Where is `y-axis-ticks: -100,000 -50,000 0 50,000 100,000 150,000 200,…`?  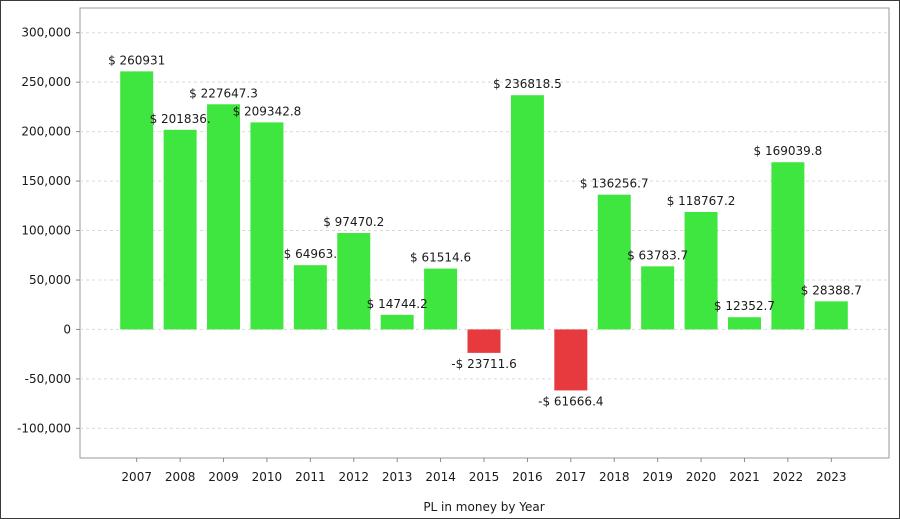
y-axis-ticks: -100,000 -50,000 0 50,000 100,000 150,000 200,… is located at coordinates (48, 230).